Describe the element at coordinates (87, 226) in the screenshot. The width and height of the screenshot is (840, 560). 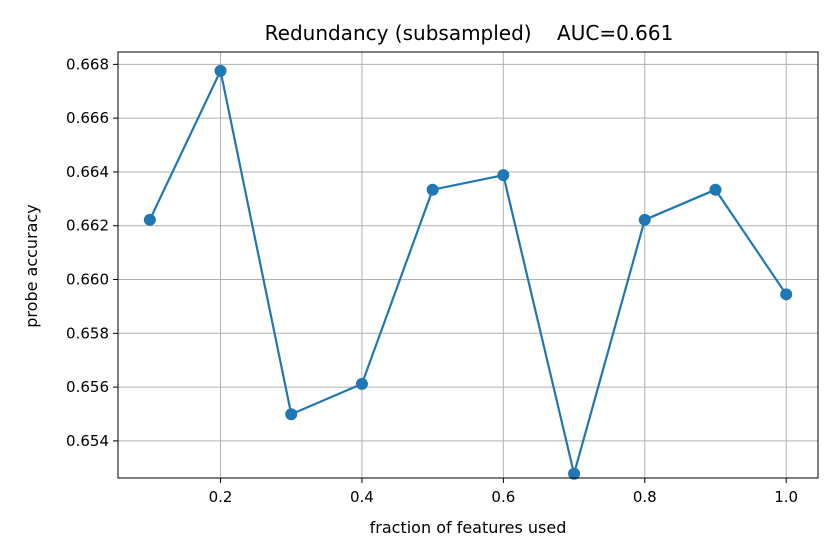
I see `y-tick-label: 0.662` at that location.